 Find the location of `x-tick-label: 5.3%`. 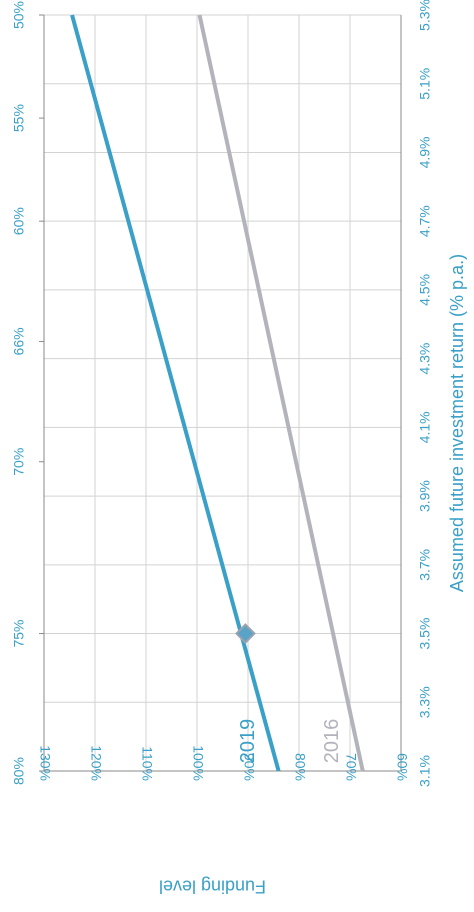

x-tick-label: 5.3% is located at coordinates (425, 15).